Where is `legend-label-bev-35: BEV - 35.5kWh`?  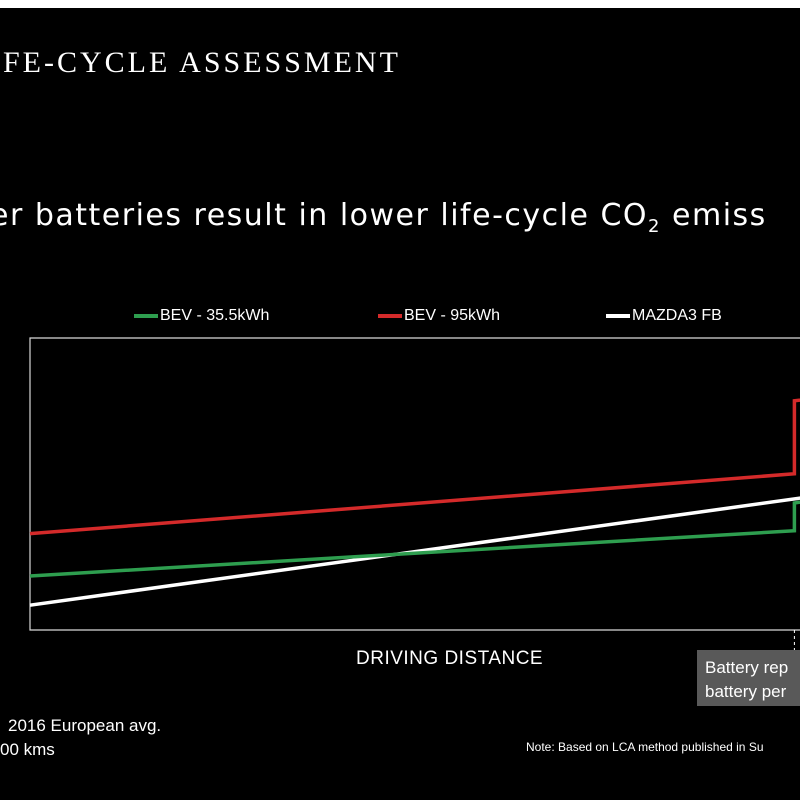
legend-label-bev-35: BEV - 35.5kWh is located at coordinates (215, 315).